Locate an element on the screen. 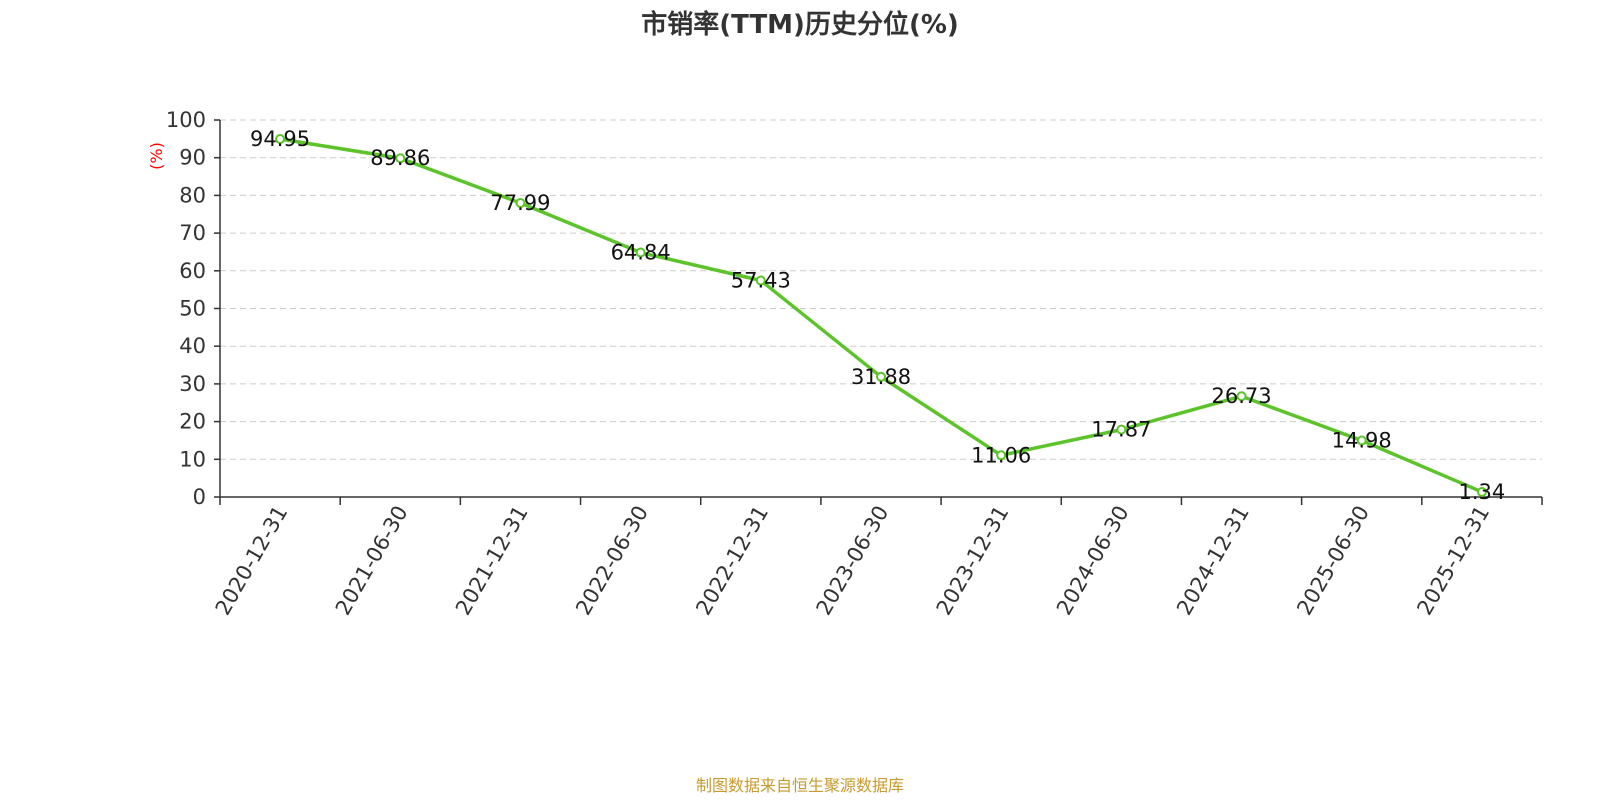 The height and width of the screenshot is (800, 1600). y-tick-label: 30 is located at coordinates (192, 384).